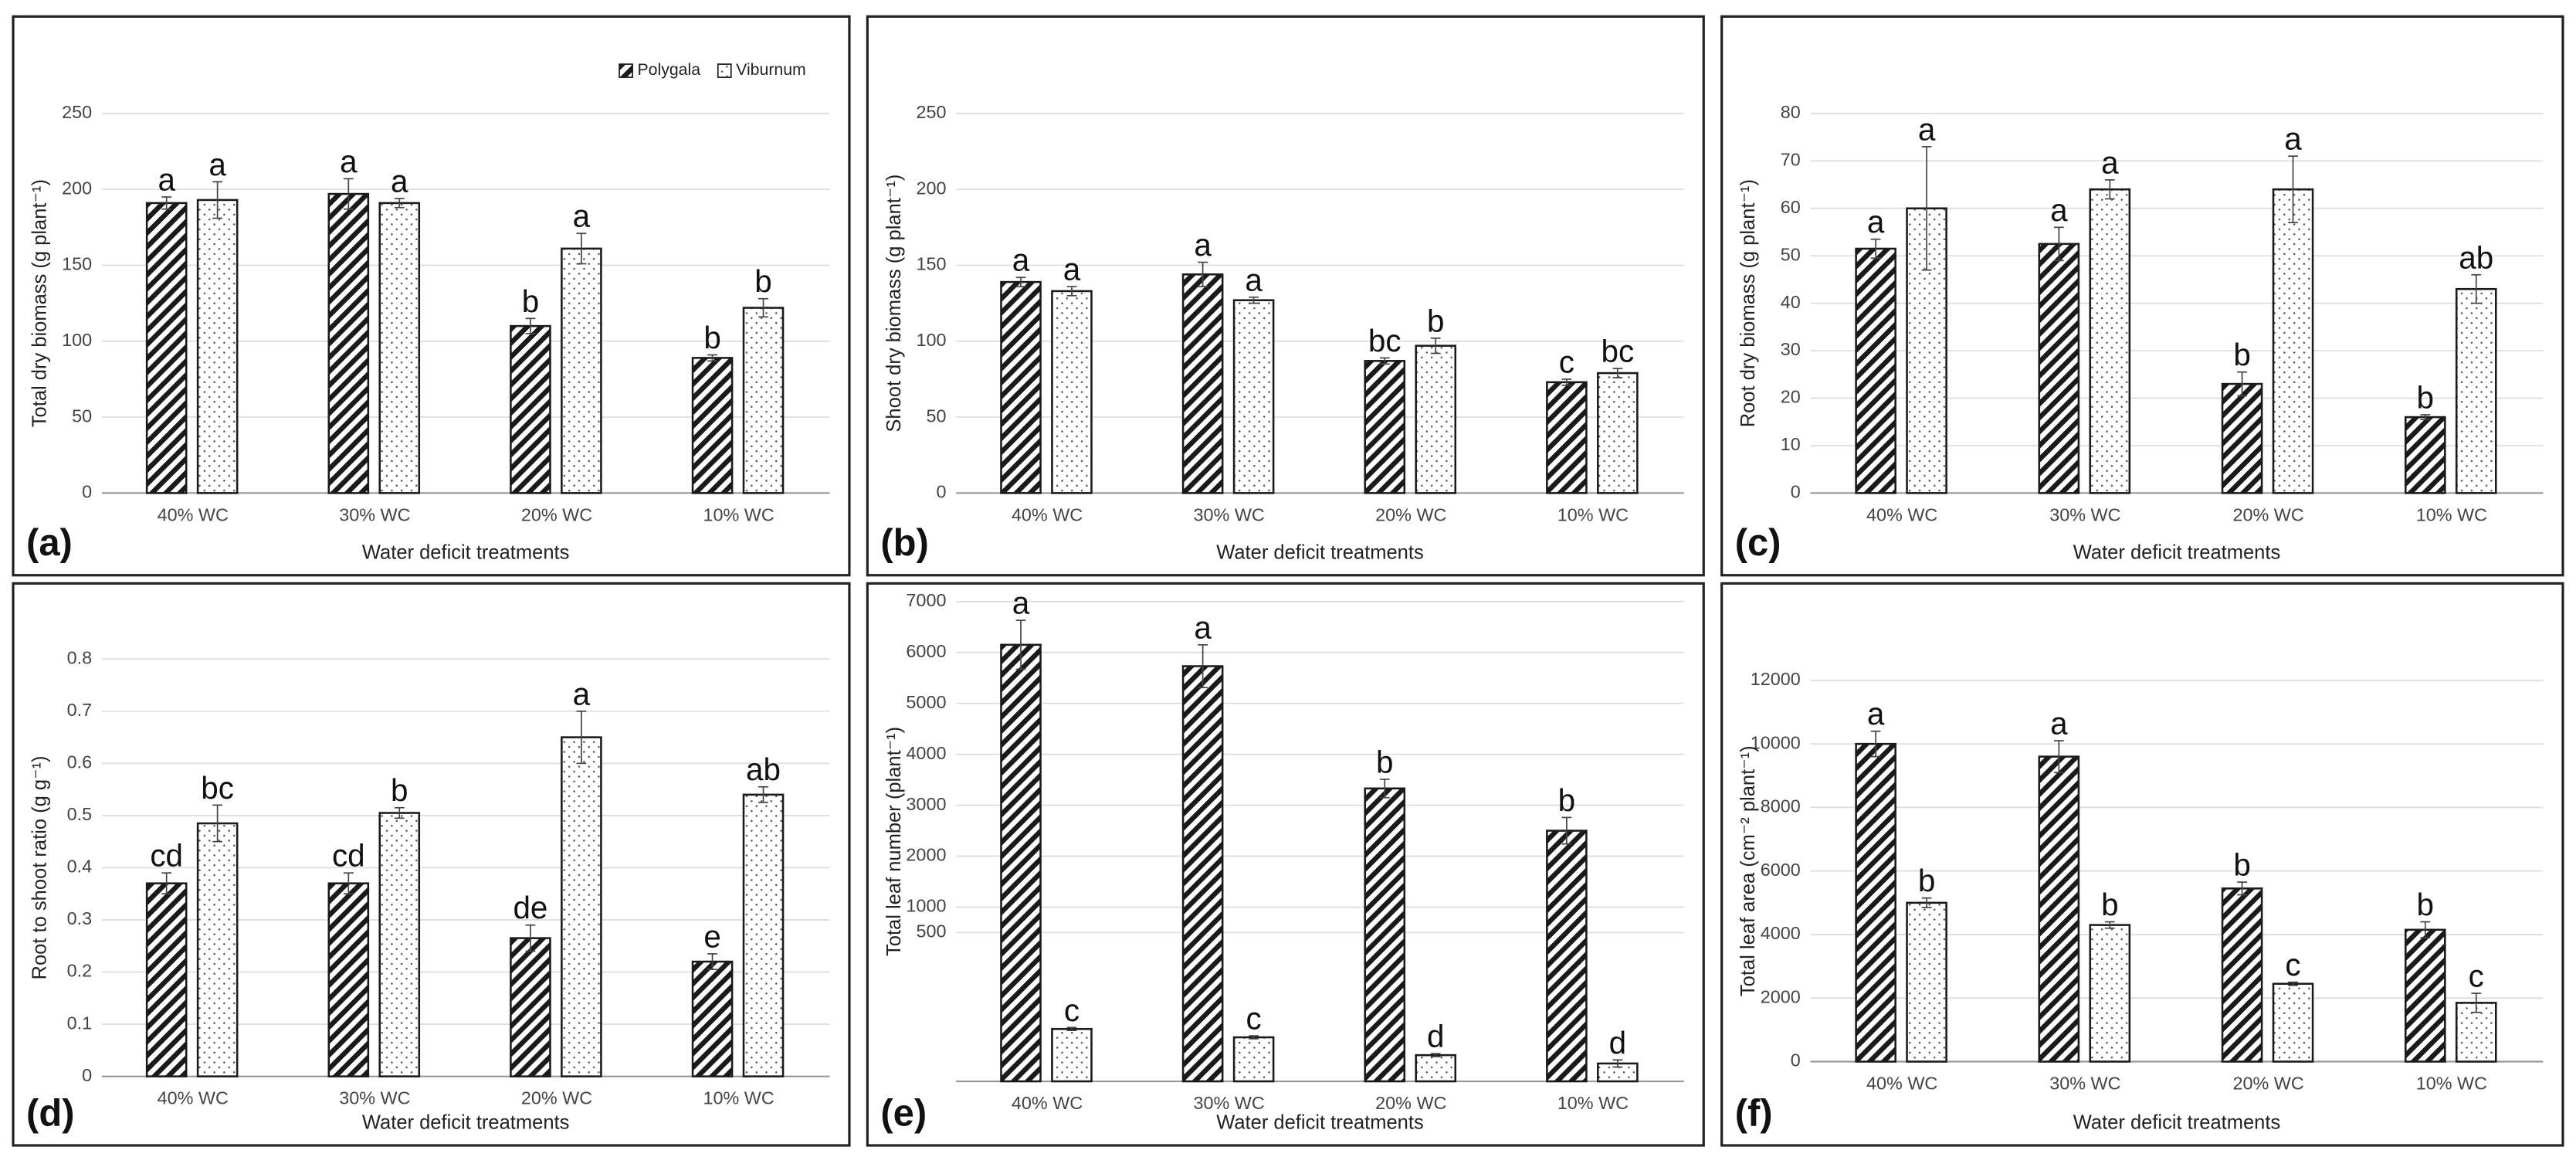  I want to click on y-tick-label: 50, so click(82, 416).